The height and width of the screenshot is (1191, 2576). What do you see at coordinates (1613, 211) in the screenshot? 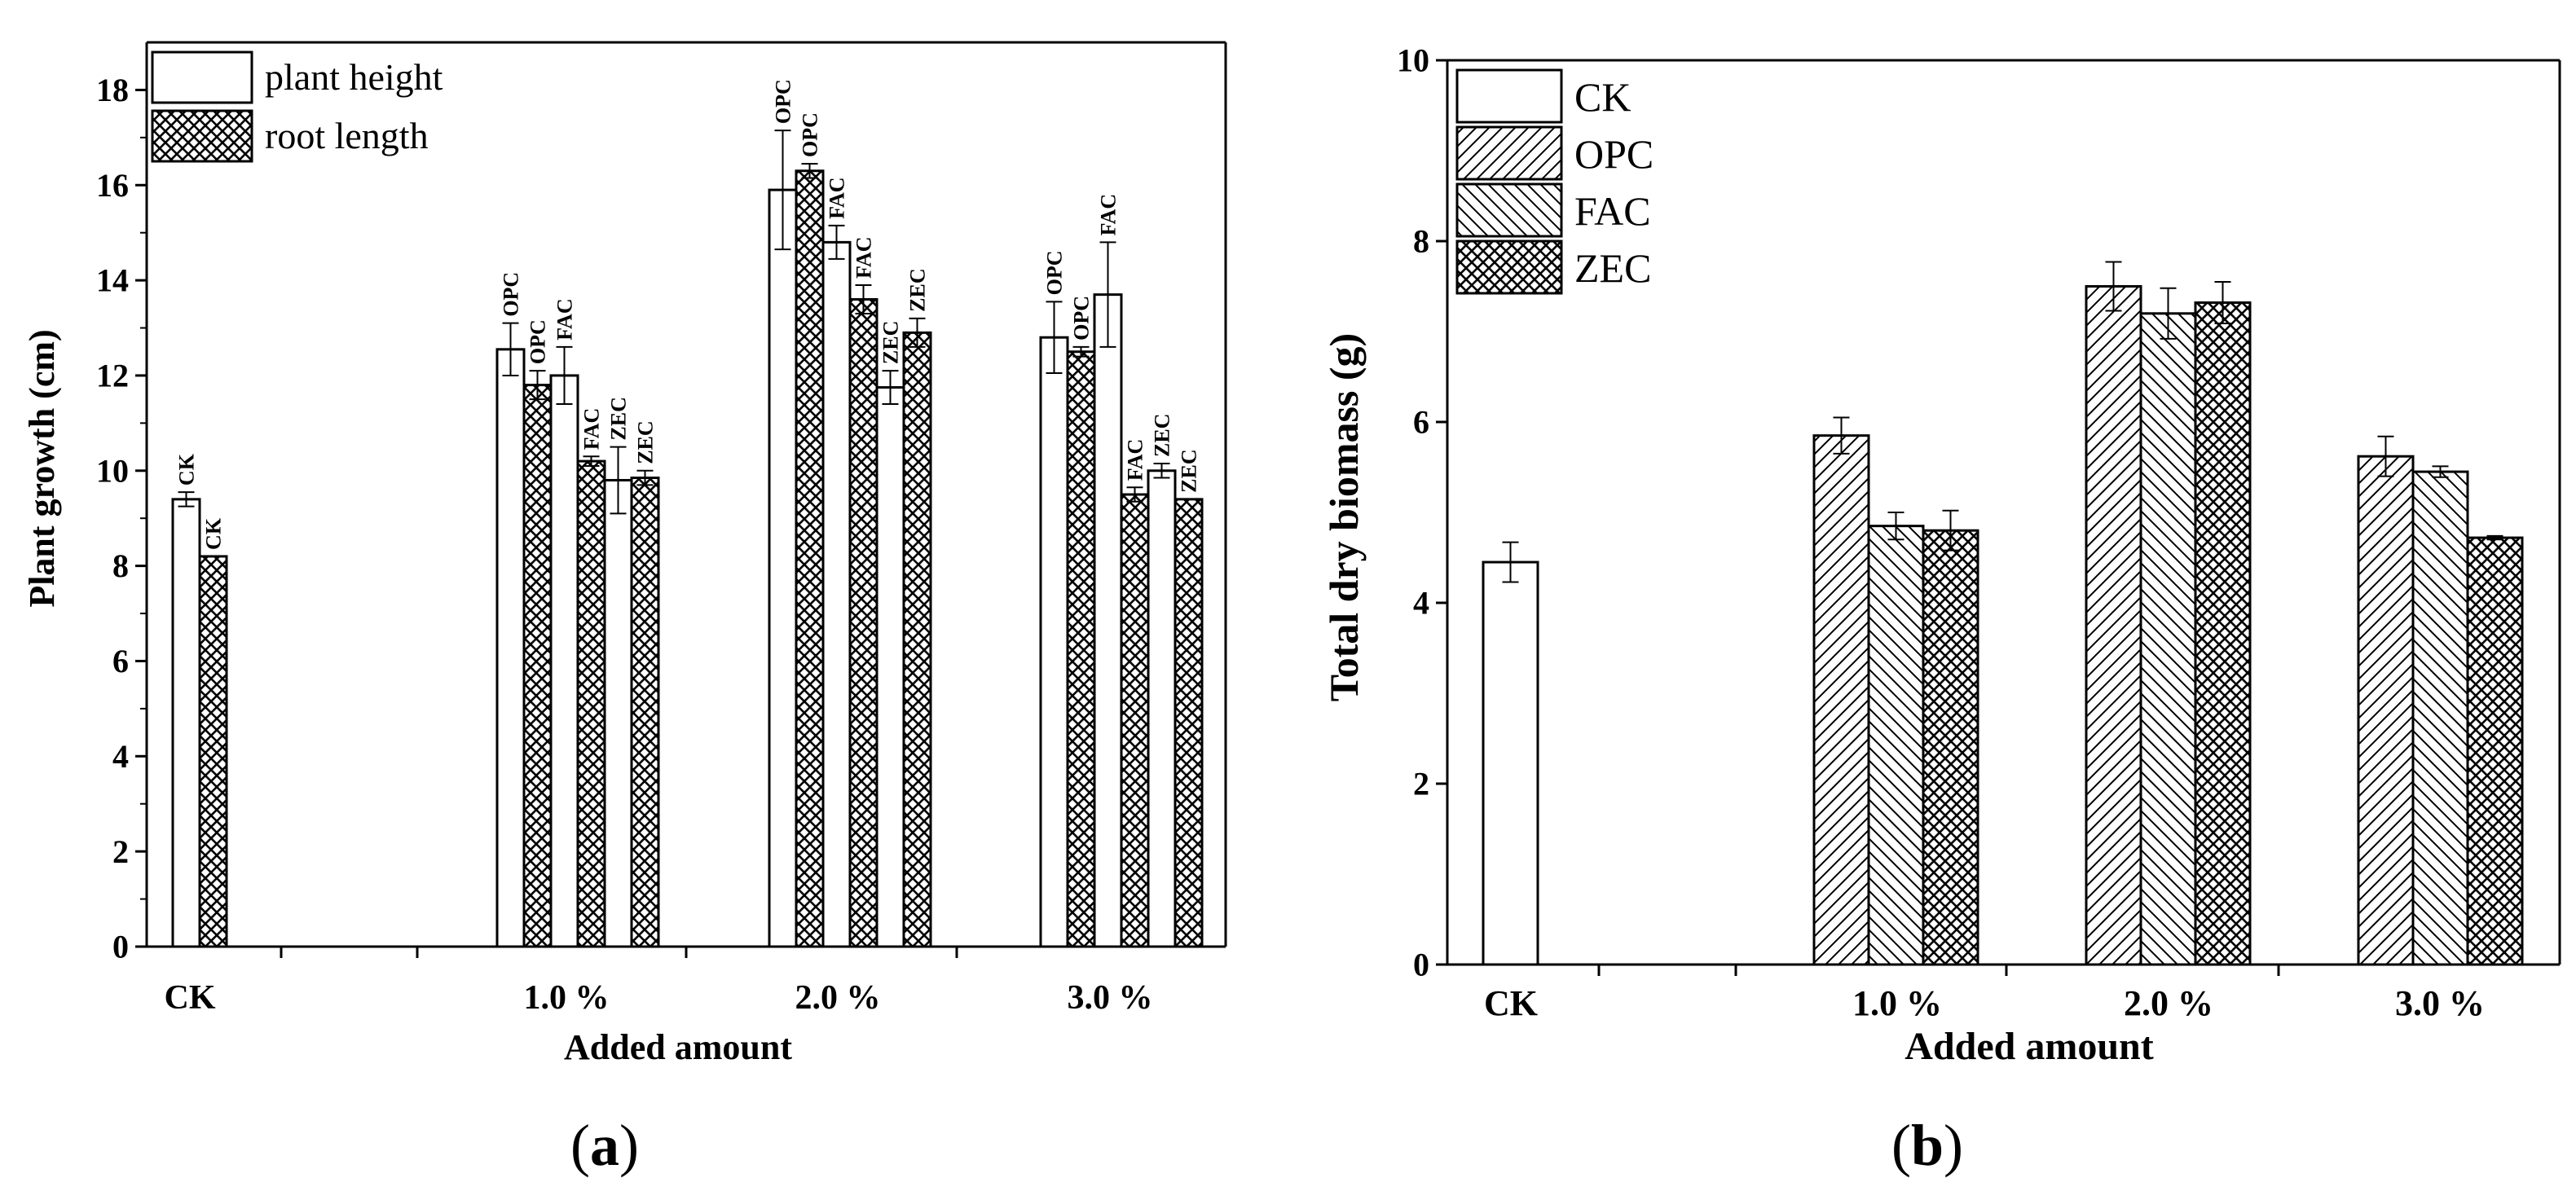
I see `legend-label-fac: FAC` at bounding box center [1613, 211].